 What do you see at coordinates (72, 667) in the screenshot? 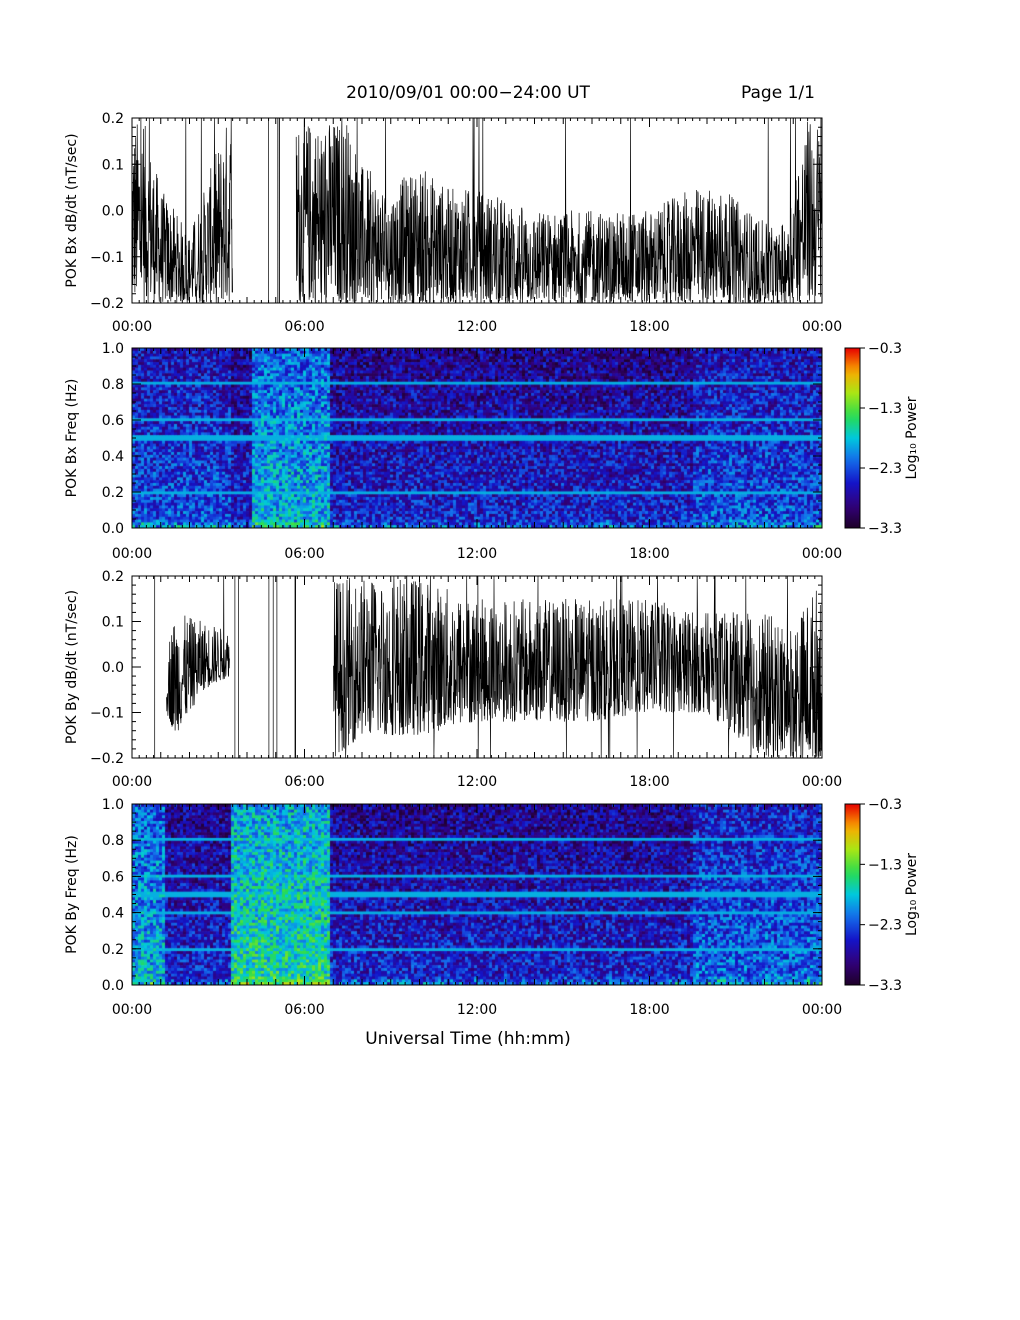
I see `y-axis-label: POK By dB/dt (nT/sec)` at bounding box center [72, 667].